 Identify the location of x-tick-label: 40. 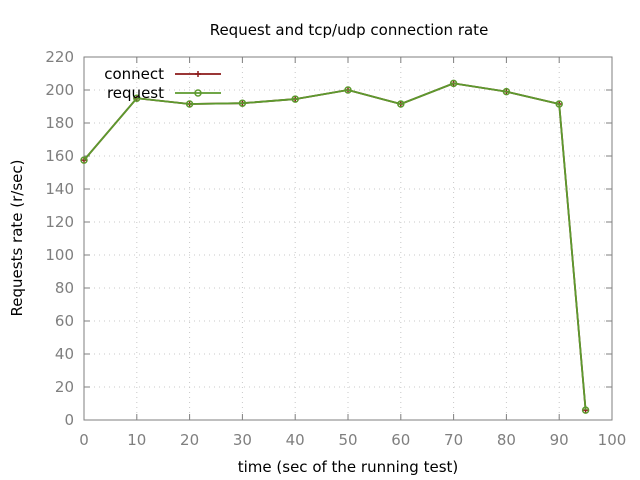
(295, 440).